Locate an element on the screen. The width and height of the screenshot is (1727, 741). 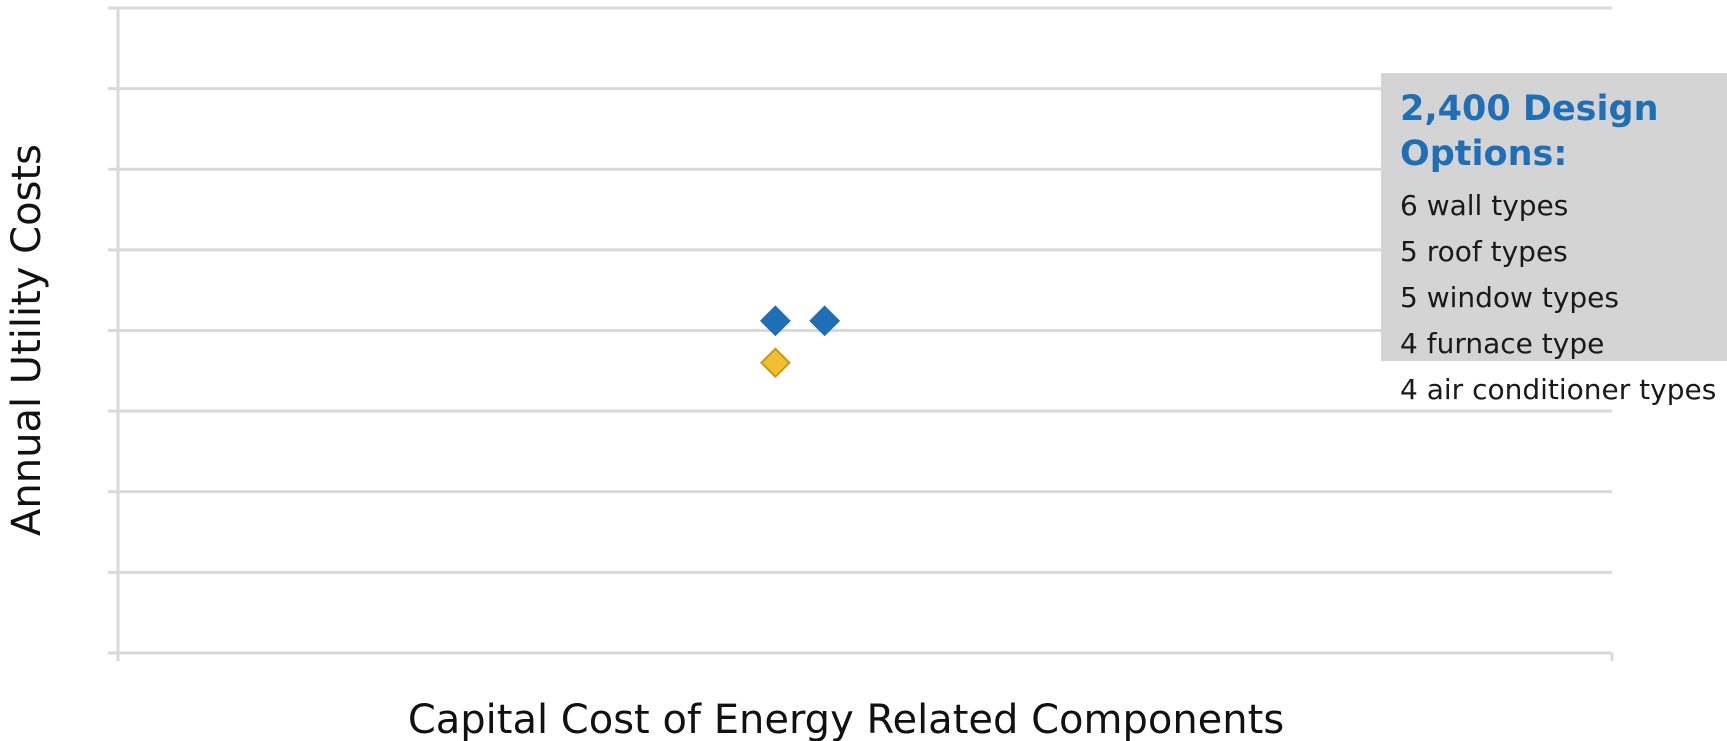
y-axis-title: Annual Utility Costs is located at coordinates (27, 340).